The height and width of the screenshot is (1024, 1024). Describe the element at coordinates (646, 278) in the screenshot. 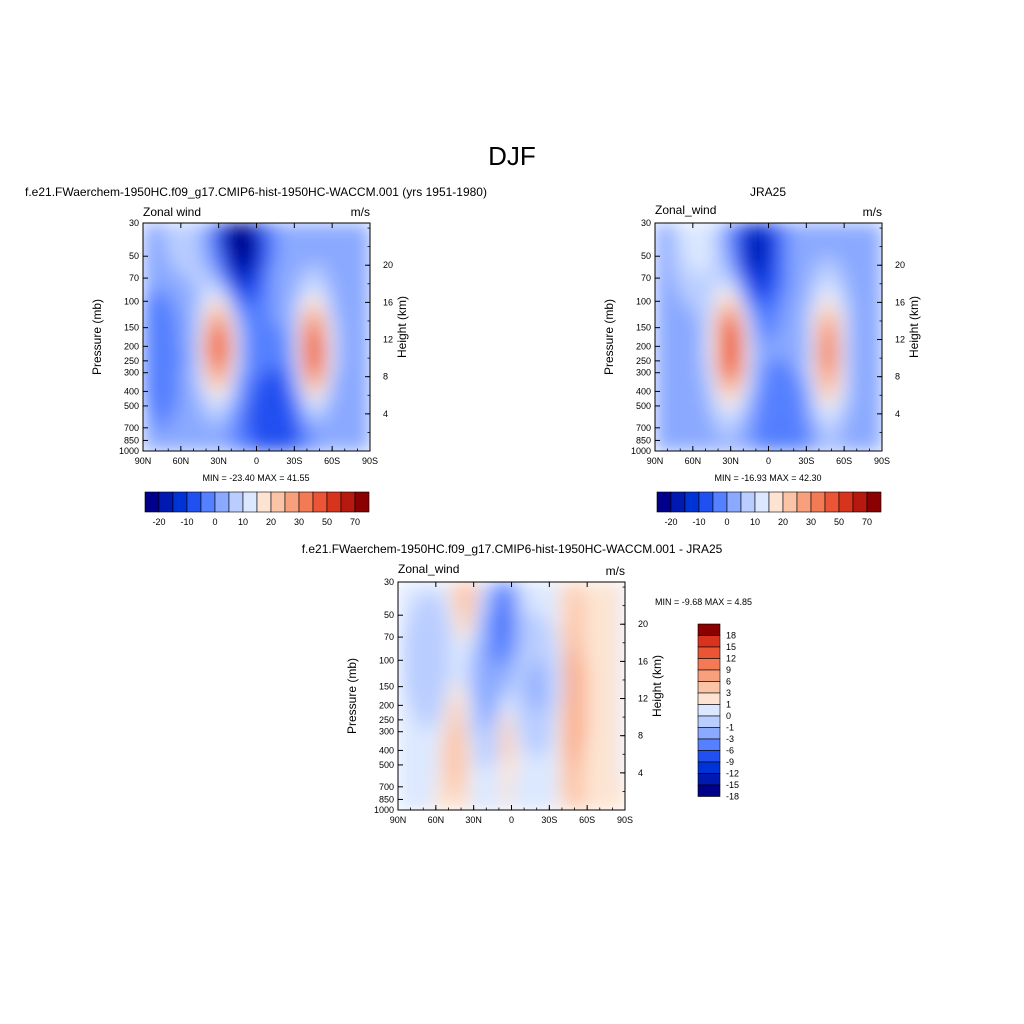

I see `panel-obs-ytick-label: 70` at that location.